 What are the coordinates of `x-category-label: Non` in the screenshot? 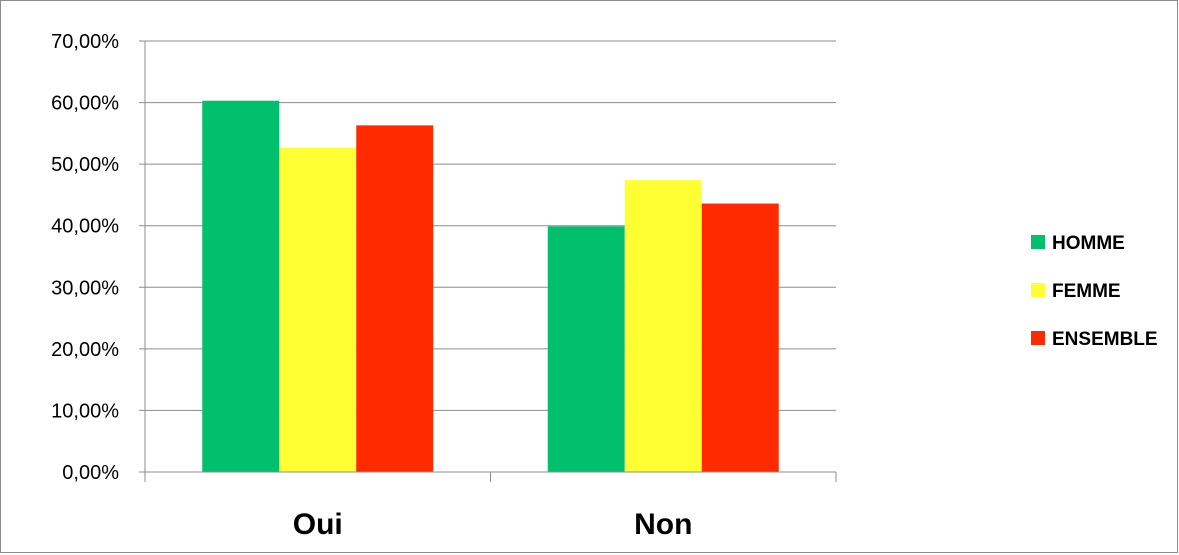 It's located at (663, 524).